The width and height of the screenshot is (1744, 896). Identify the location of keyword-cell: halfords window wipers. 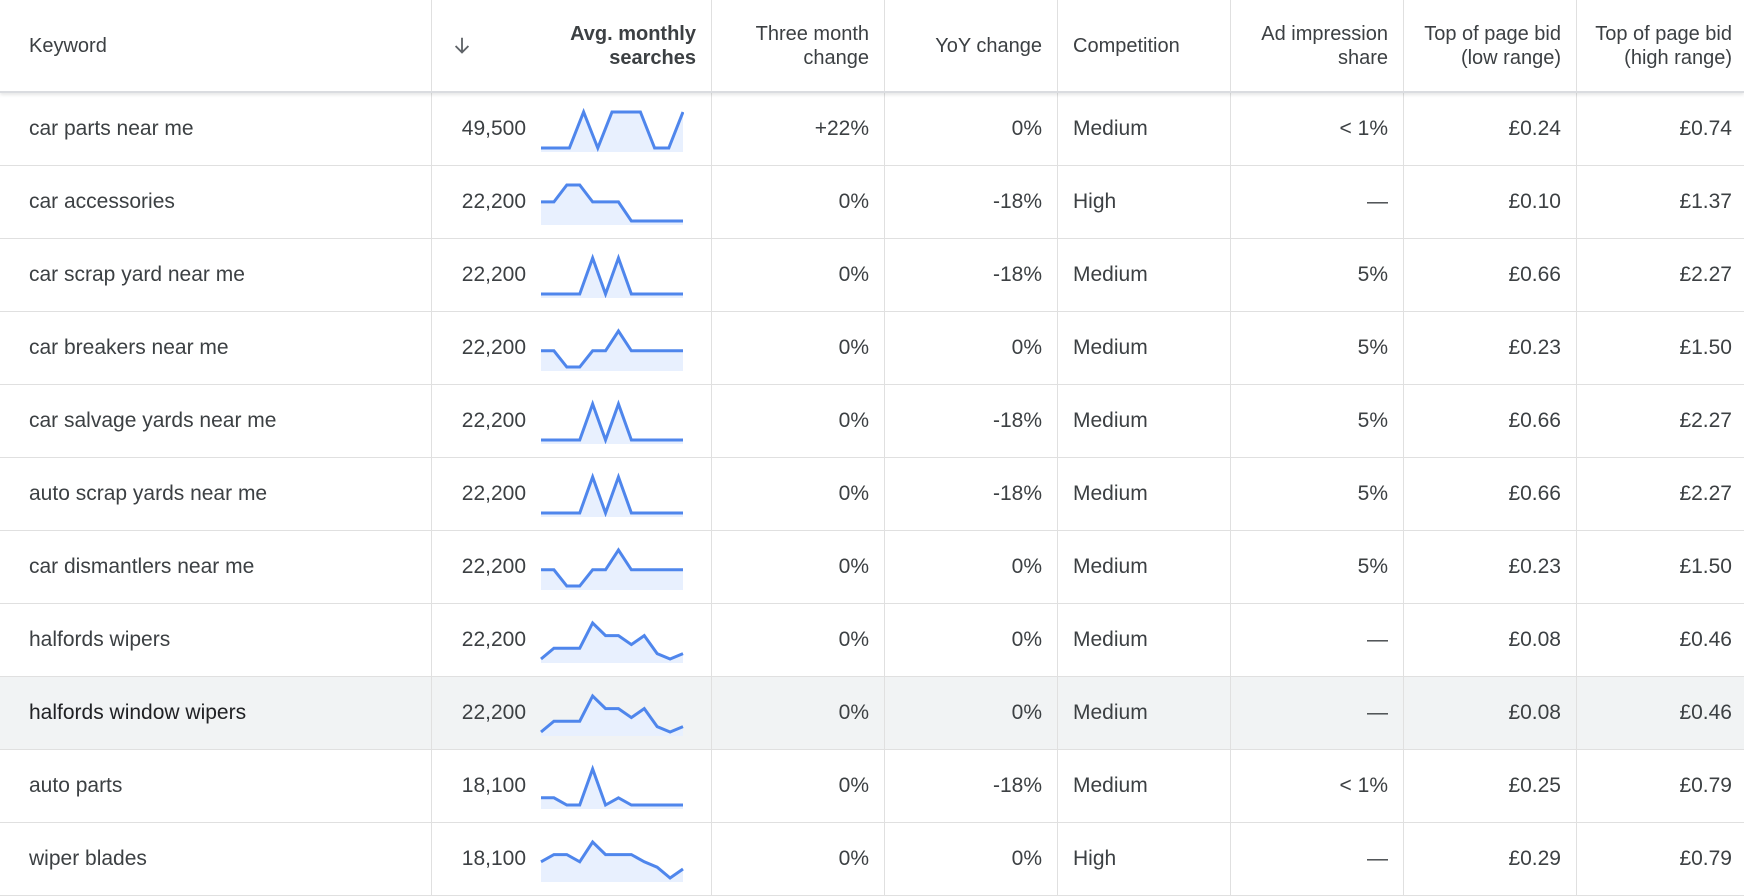
(216, 713).